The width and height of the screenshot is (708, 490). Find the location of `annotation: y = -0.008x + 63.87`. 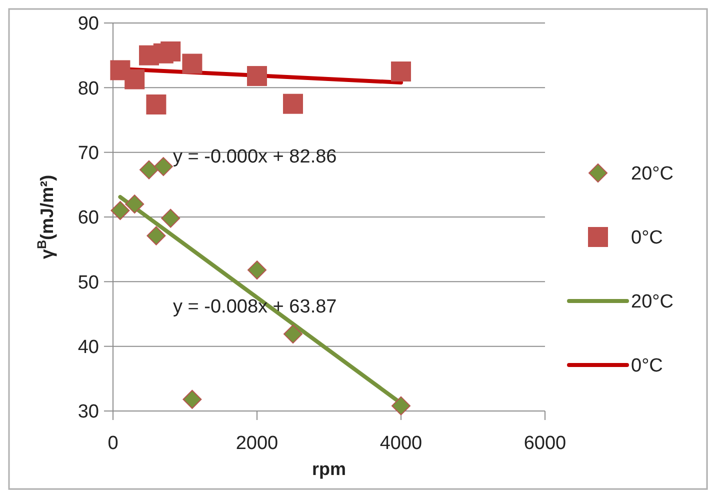

annotation: y = -0.008x + 63.87 is located at coordinates (255, 307).